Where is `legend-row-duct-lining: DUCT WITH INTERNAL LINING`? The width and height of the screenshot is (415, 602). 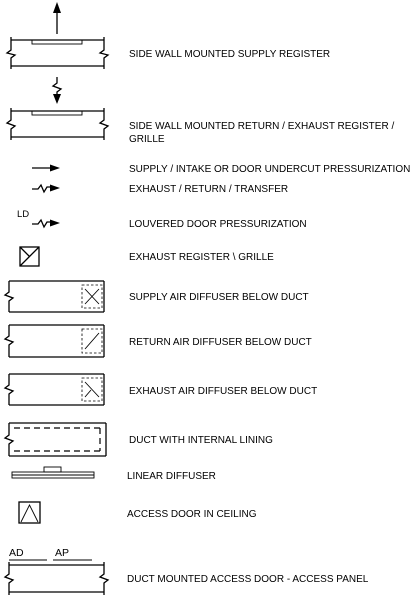 legend-row-duct-lining: DUCT WITH INTERNAL LINING is located at coordinates (138, 439).